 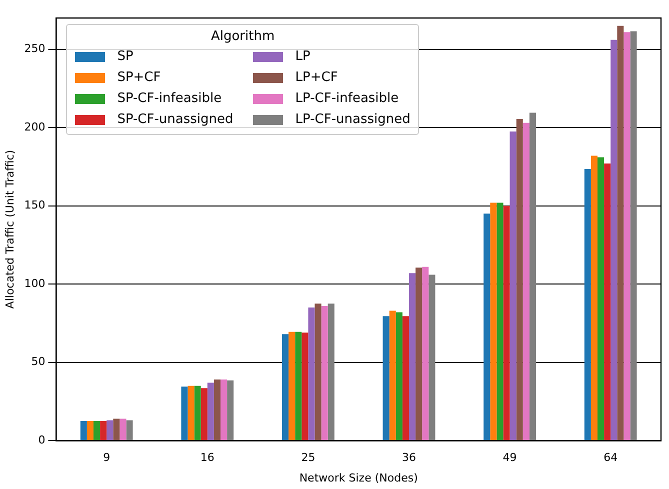 What do you see at coordinates (125, 56) in the screenshot?
I see `legend-label: SP` at bounding box center [125, 56].